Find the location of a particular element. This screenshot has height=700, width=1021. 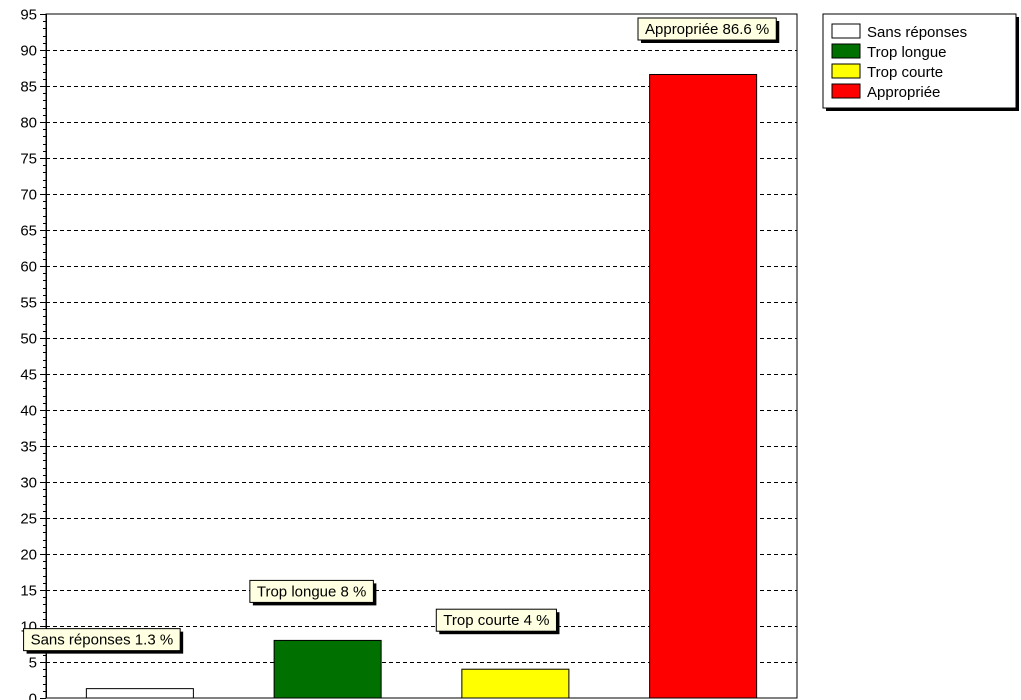

data-label-text: Appropriée 86.6 % is located at coordinates (707, 29).